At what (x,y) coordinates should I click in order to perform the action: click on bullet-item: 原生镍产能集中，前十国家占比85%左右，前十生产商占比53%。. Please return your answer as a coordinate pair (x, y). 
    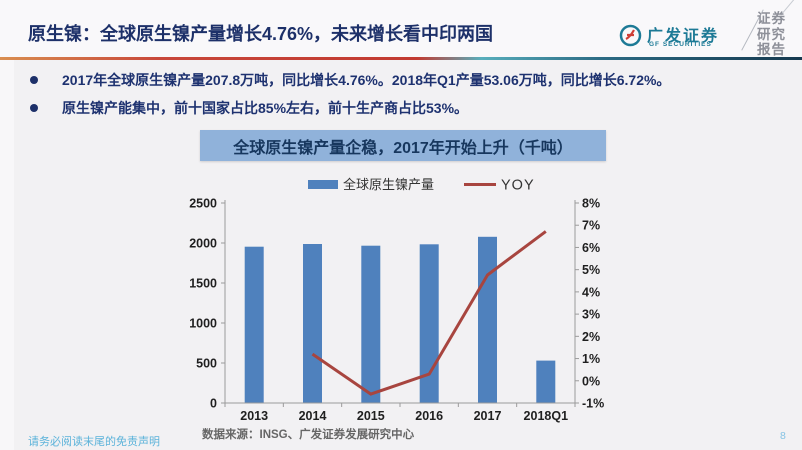
    Looking at the image, I should click on (402, 108).